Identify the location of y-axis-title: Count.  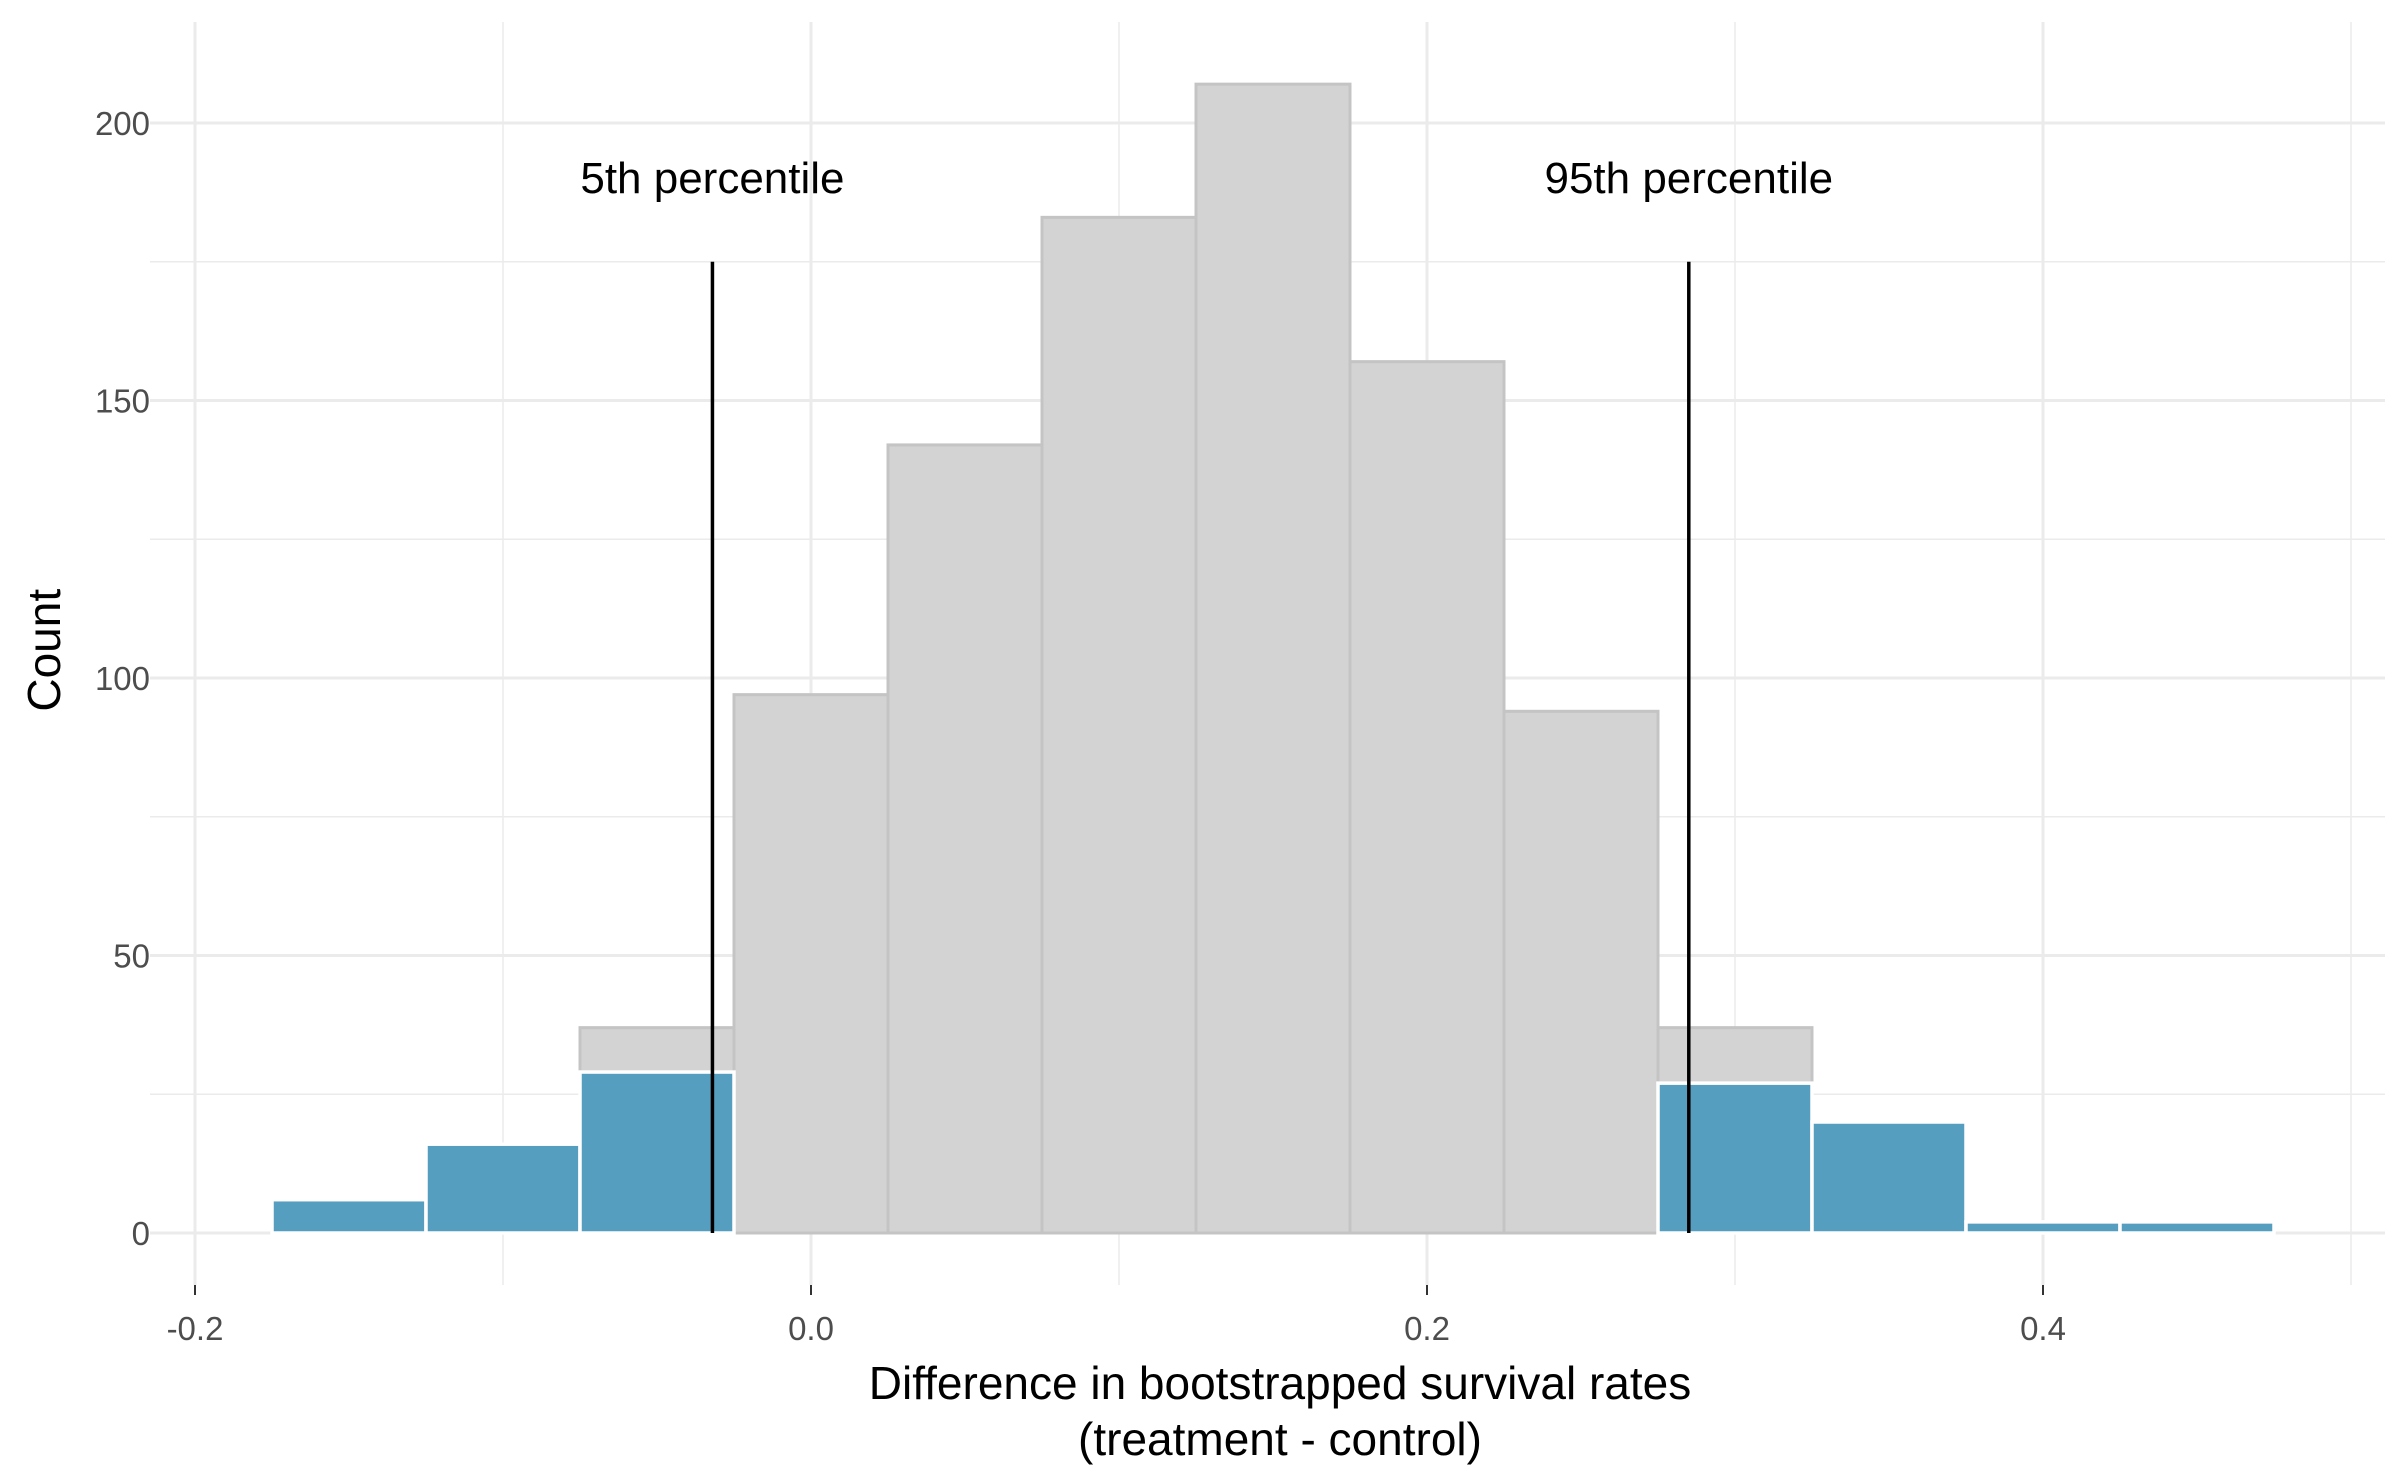
(44, 650).